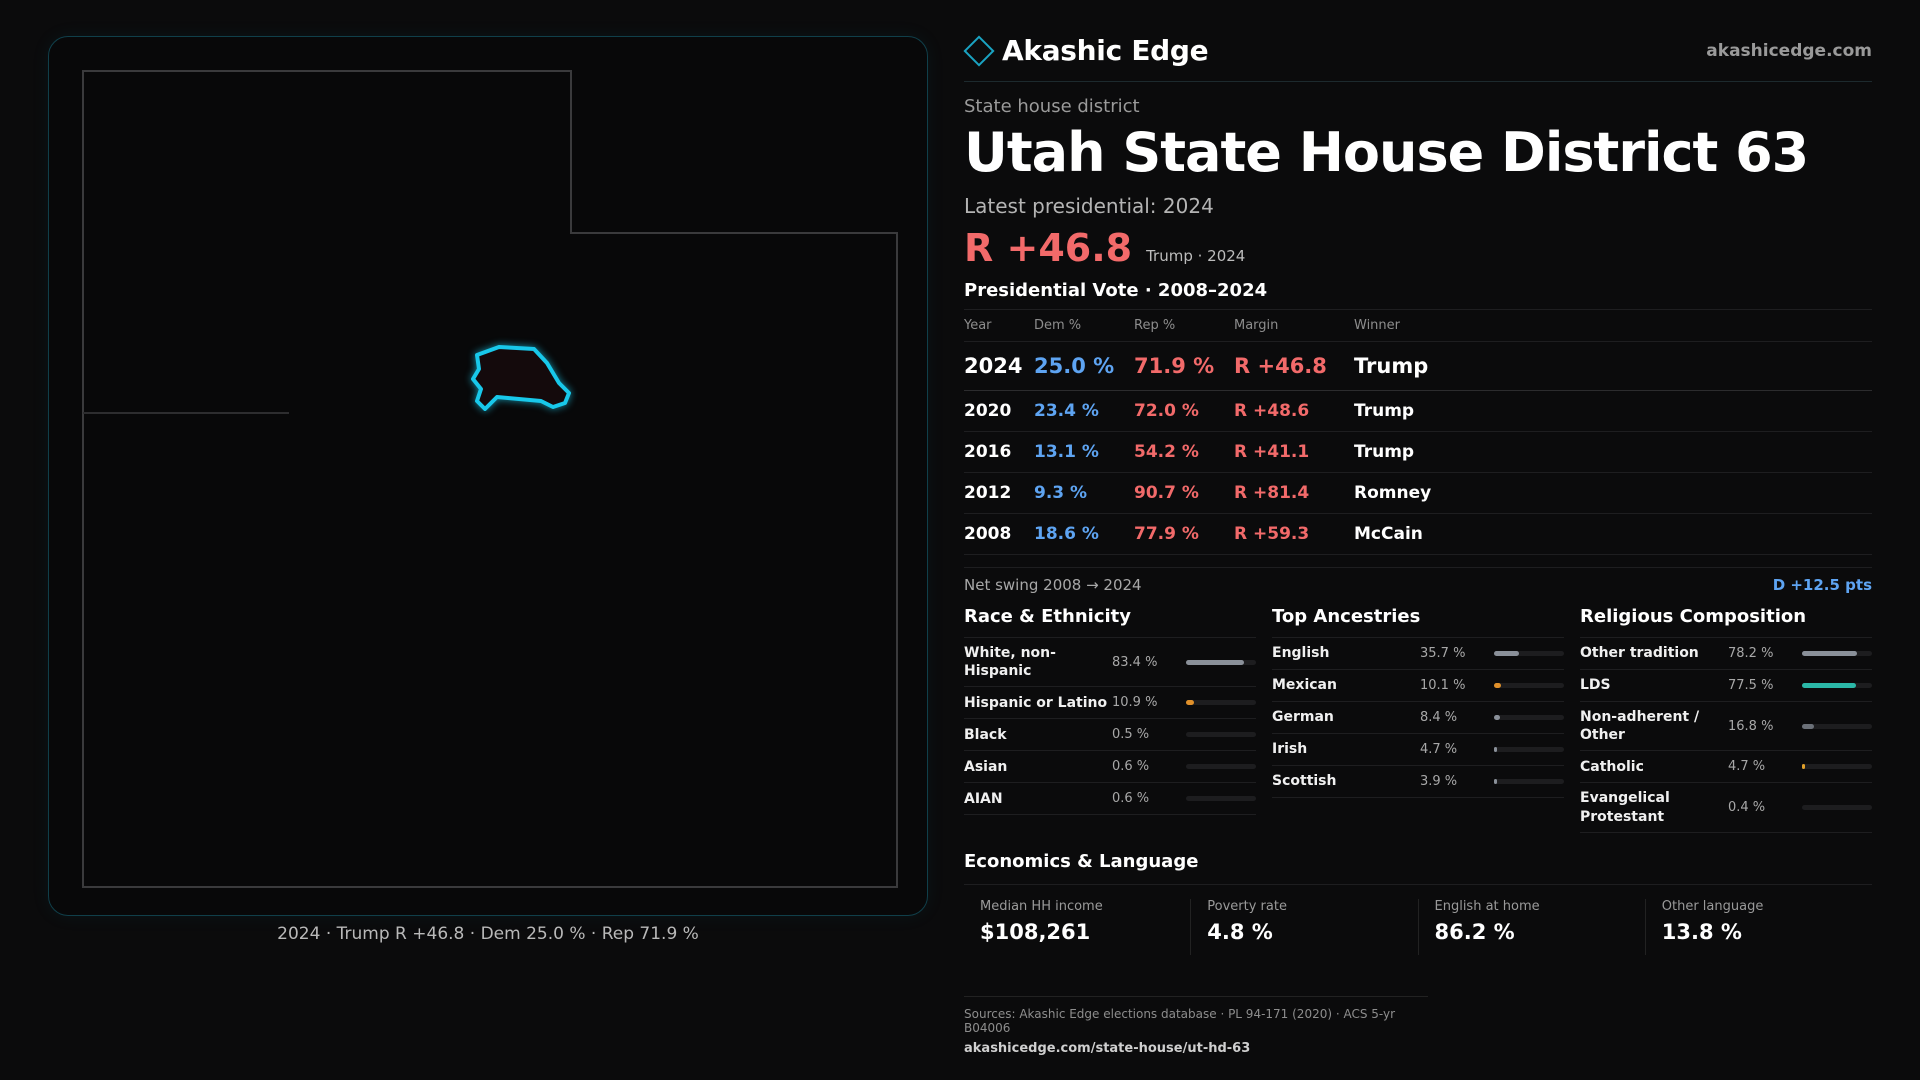  Describe the element at coordinates (1110, 735) in the screenshot. I see `stat-row: Black 0.5 %` at that location.